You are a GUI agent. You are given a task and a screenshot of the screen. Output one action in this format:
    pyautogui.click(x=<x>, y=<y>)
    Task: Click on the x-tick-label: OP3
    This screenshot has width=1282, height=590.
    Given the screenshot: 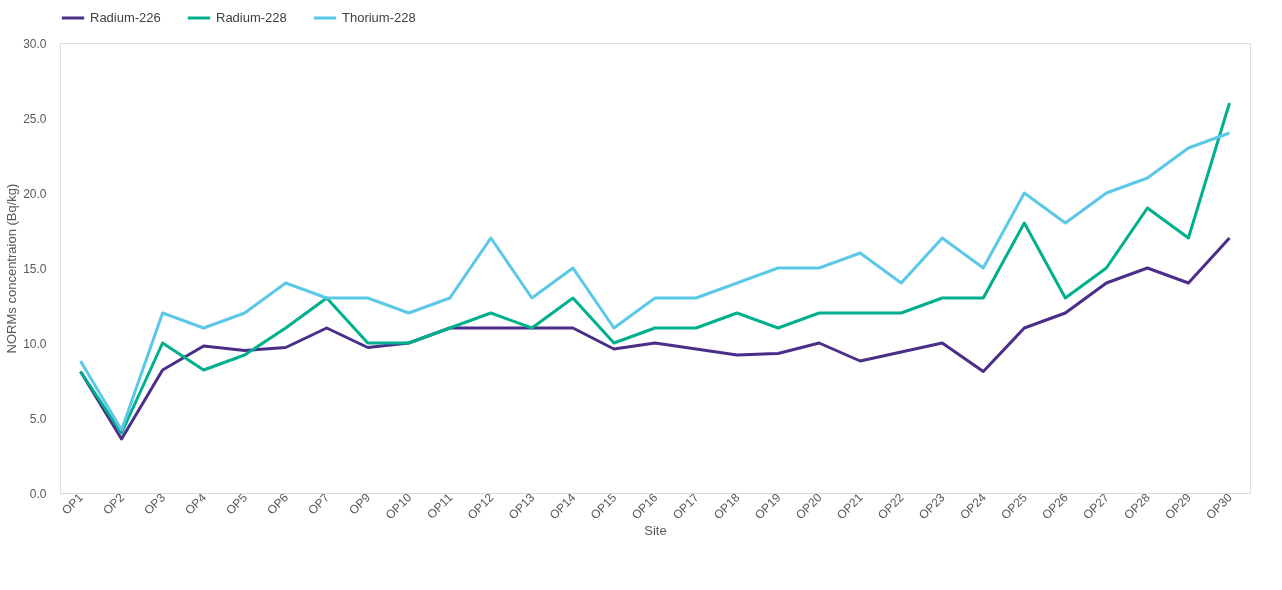 What is the action you would take?
    pyautogui.click(x=155, y=504)
    